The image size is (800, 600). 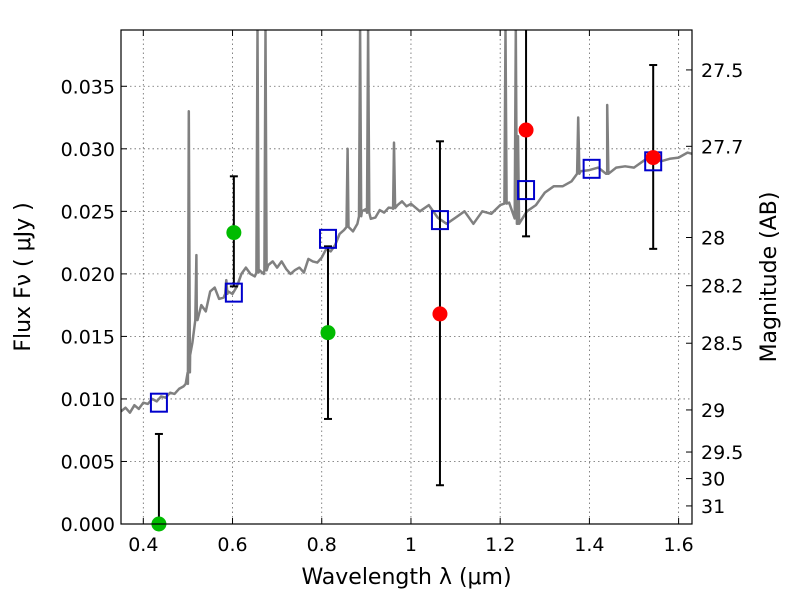 I want to click on x-tick-label: 1.6, so click(x=679, y=545).